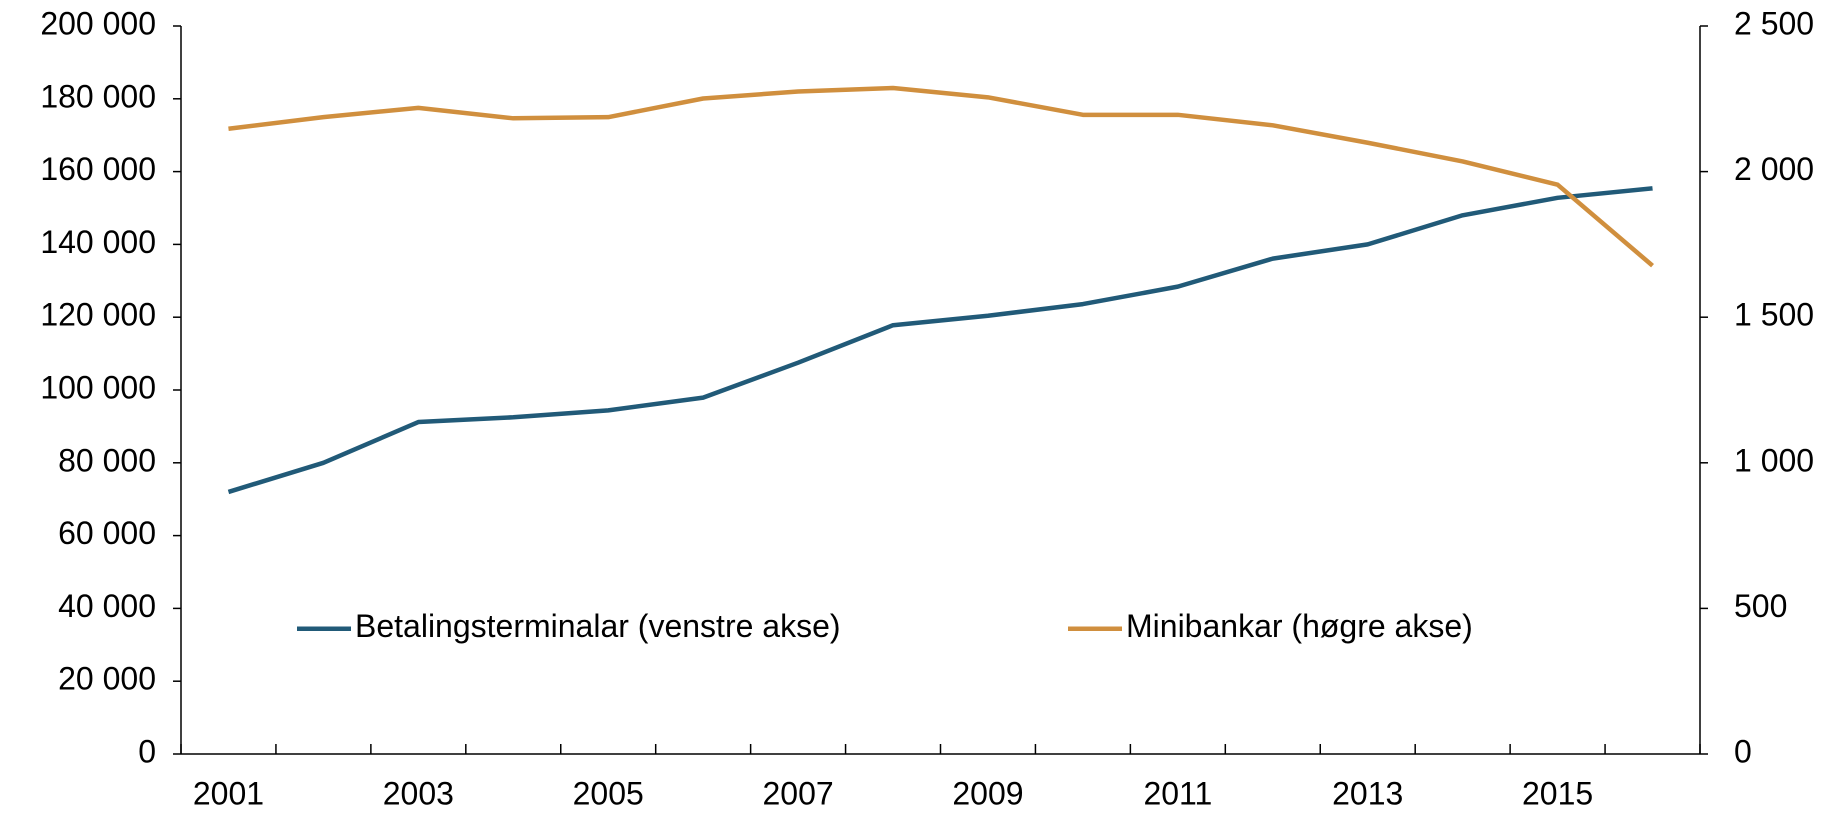  What do you see at coordinates (1774, 460) in the screenshot?
I see `y2-tick-label: 1 000` at bounding box center [1774, 460].